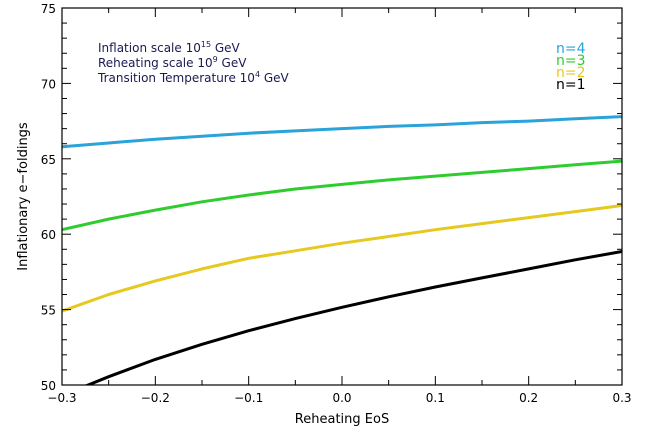  What do you see at coordinates (435, 398) in the screenshot?
I see `x-tick-label: 0.1` at bounding box center [435, 398].